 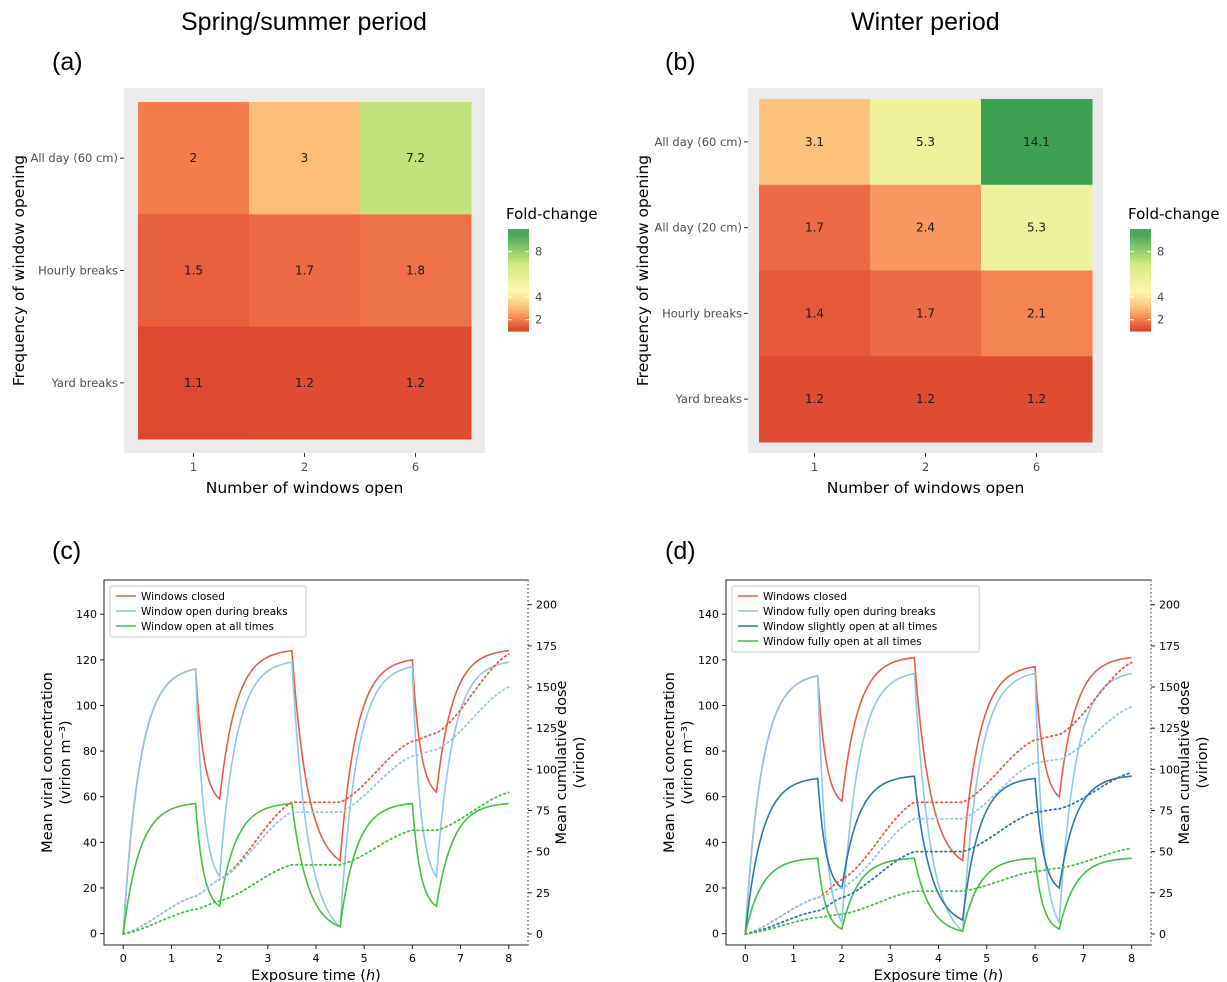 What do you see at coordinates (364, 958) in the screenshot?
I see `x-tick-label: 5` at bounding box center [364, 958].